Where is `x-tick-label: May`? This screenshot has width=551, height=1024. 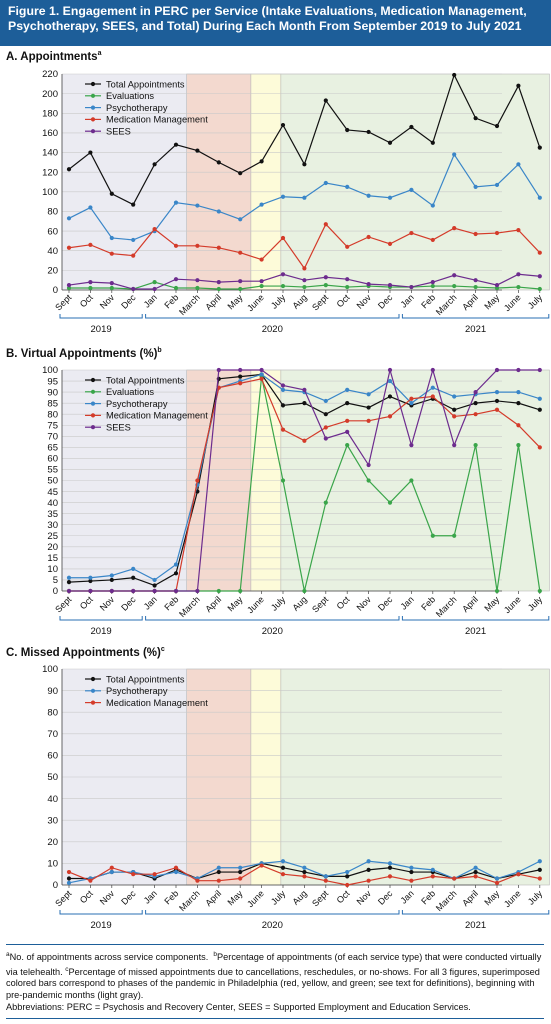
x-tick-label: May is located at coordinates (235, 897).